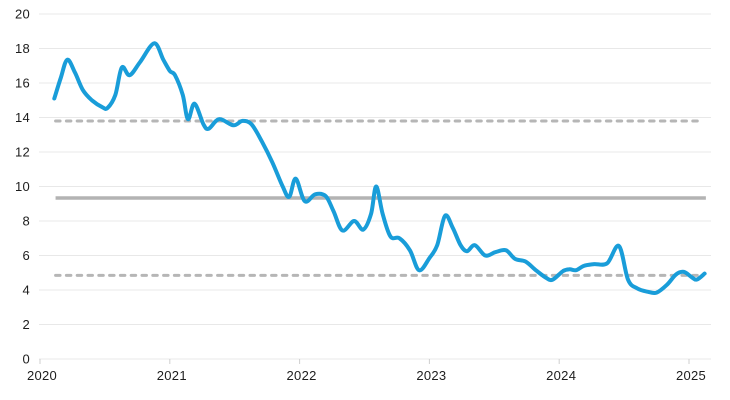 The width and height of the screenshot is (730, 400). Describe the element at coordinates (26, 290) in the screenshot. I see `y-axis-label: 4` at that location.